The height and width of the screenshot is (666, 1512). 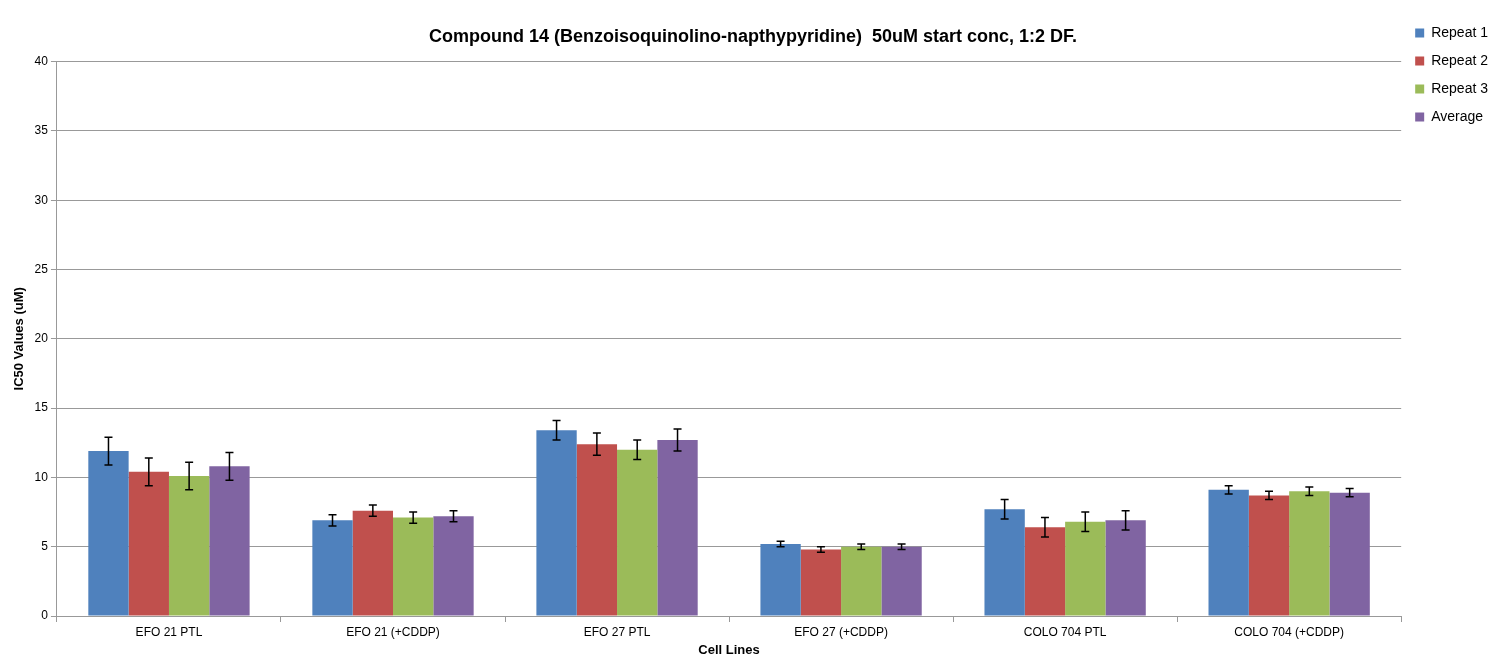 I want to click on legend-label: Repeat 1, so click(x=1460, y=31).